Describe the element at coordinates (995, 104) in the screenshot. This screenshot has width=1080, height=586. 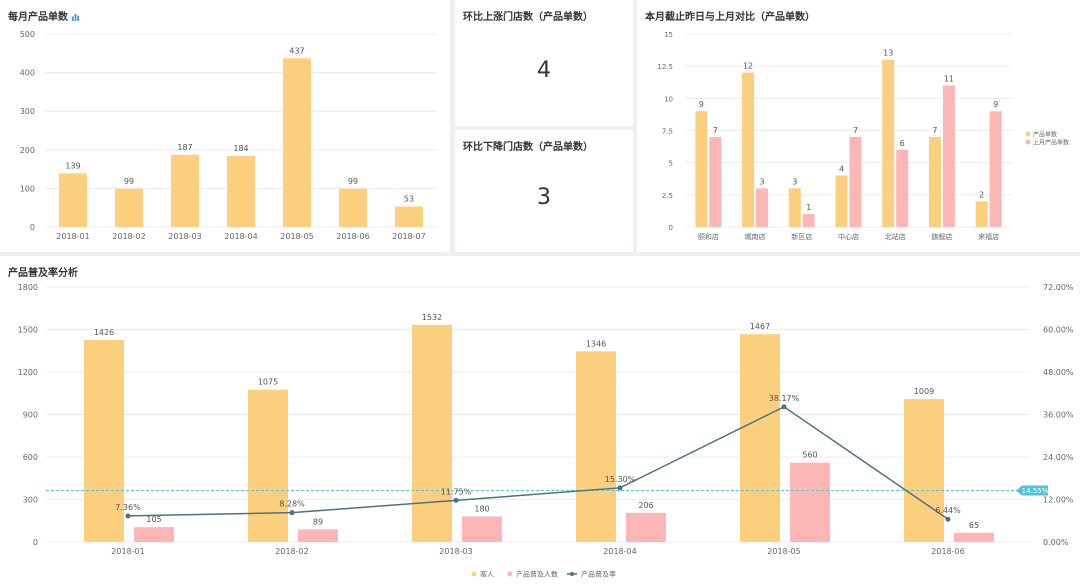
I see `data-label: 9` at that location.